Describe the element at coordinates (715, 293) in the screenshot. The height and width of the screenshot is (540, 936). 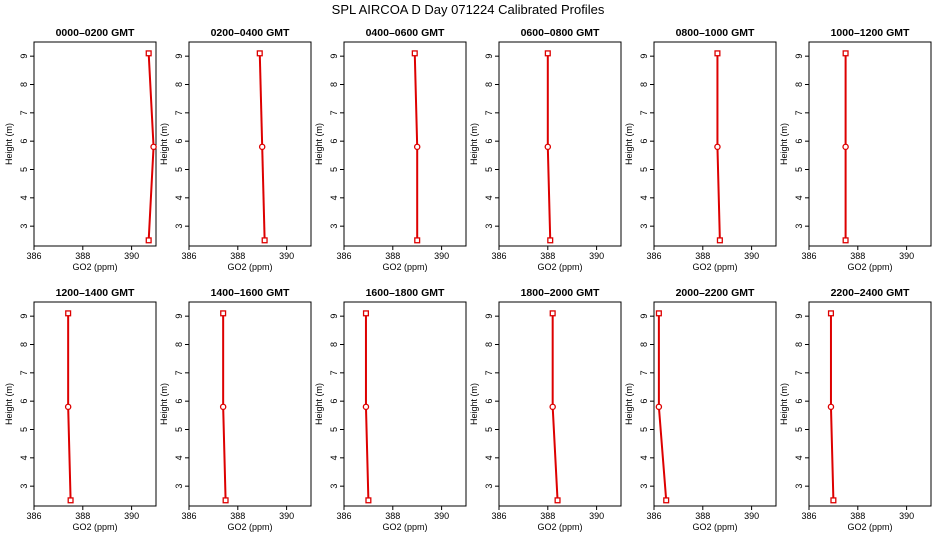
I see `panel-title: 2000–2200 GMT` at that location.